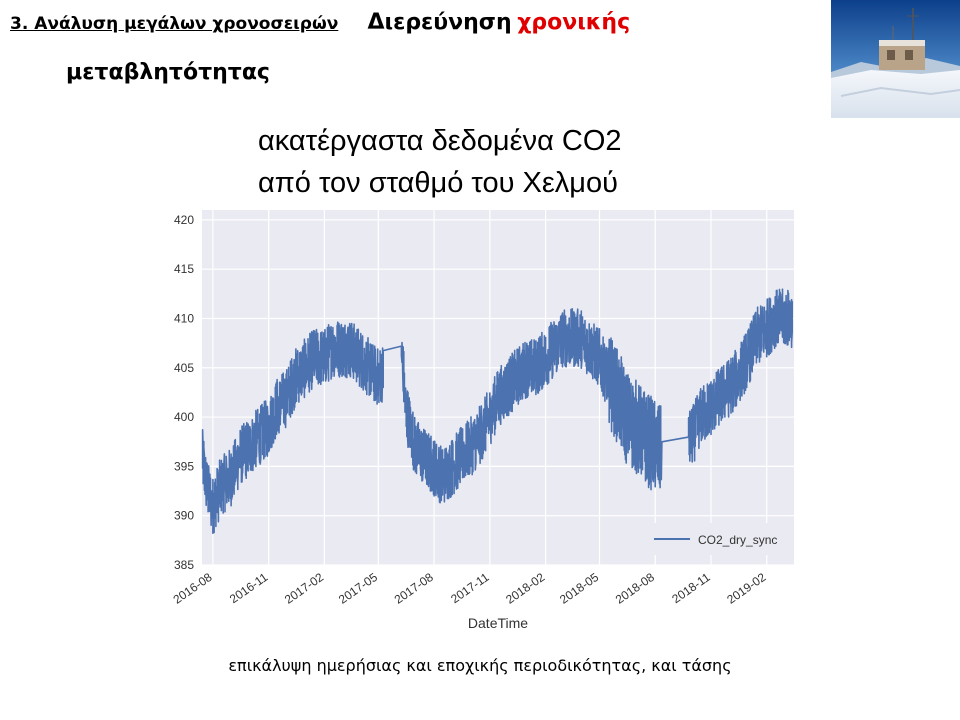 The width and height of the screenshot is (960, 720). I want to click on x-tick-label: 2018-08, so click(635, 588).